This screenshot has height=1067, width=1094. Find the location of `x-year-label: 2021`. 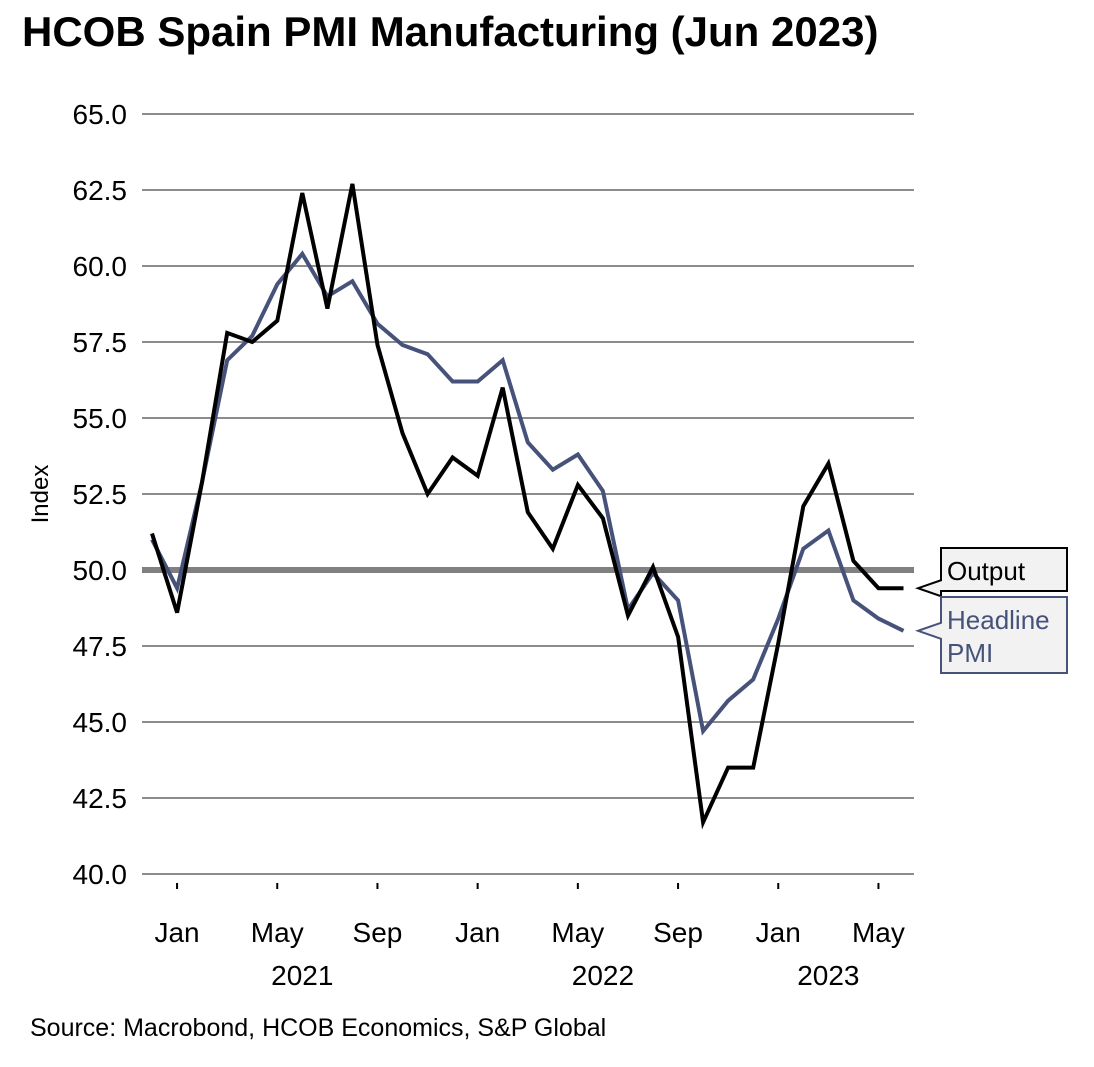

x-year-label: 2021 is located at coordinates (302, 975).